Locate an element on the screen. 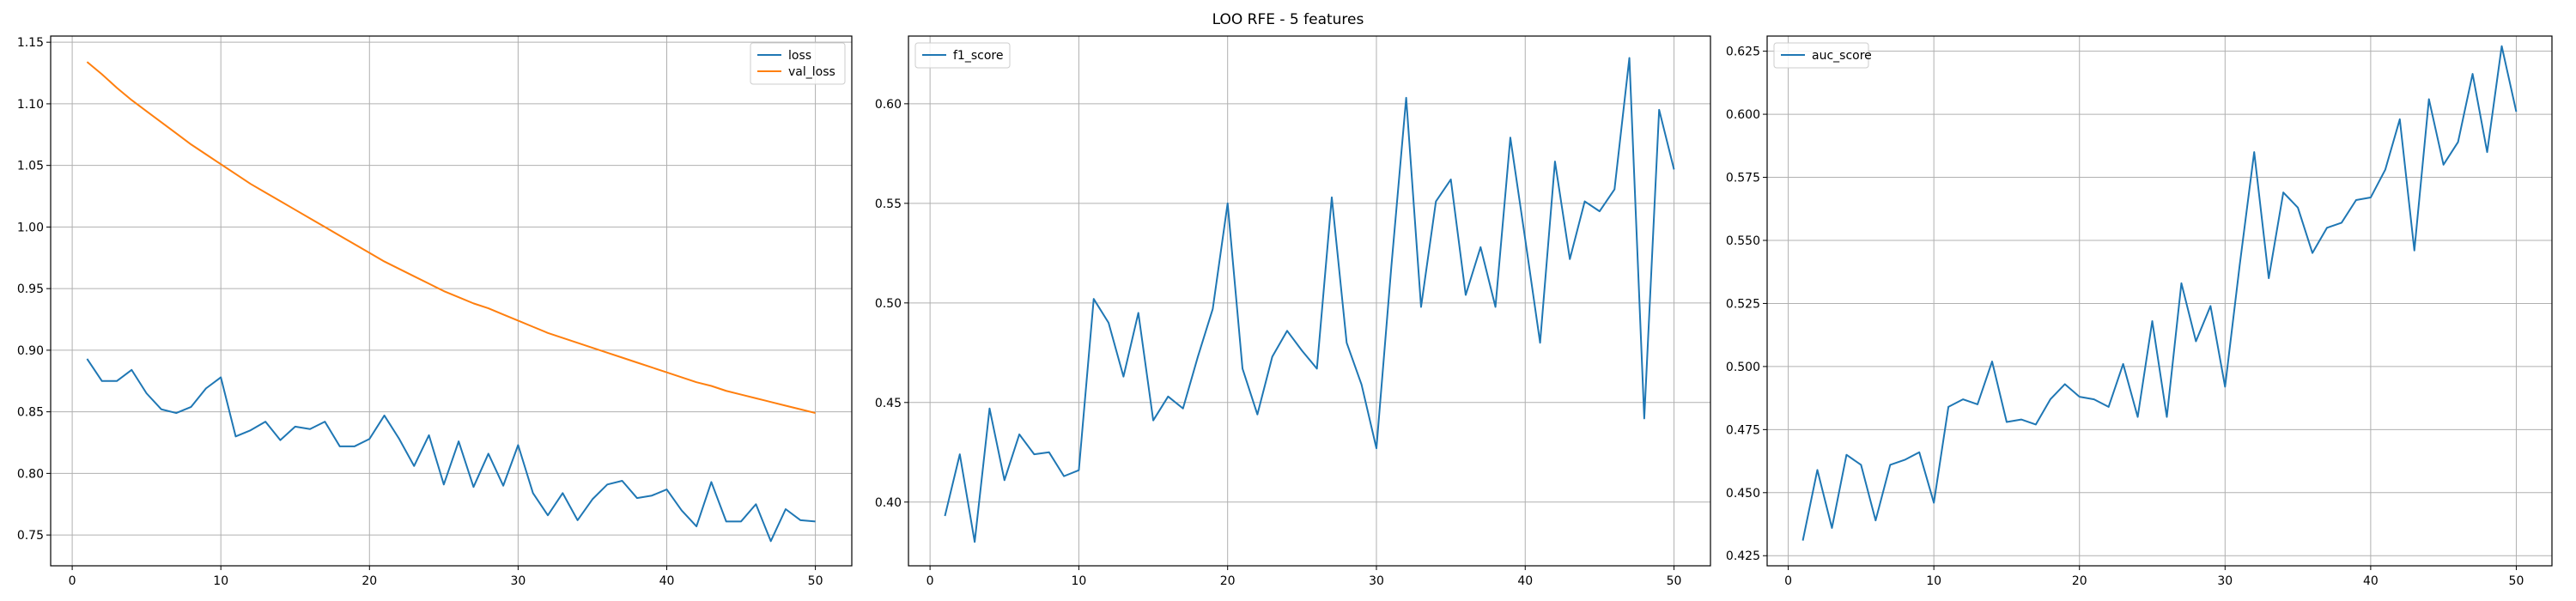 Image resolution: width=2576 pixels, height=601 pixels. y-tick-label: 0.60 is located at coordinates (889, 105).